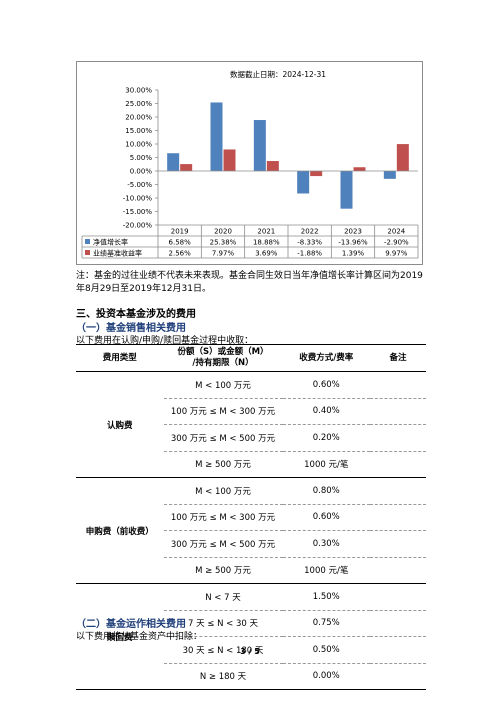  I want to click on table-row: 300 万元 ≤ M < 500 万元 0.30%, so click(251, 544).